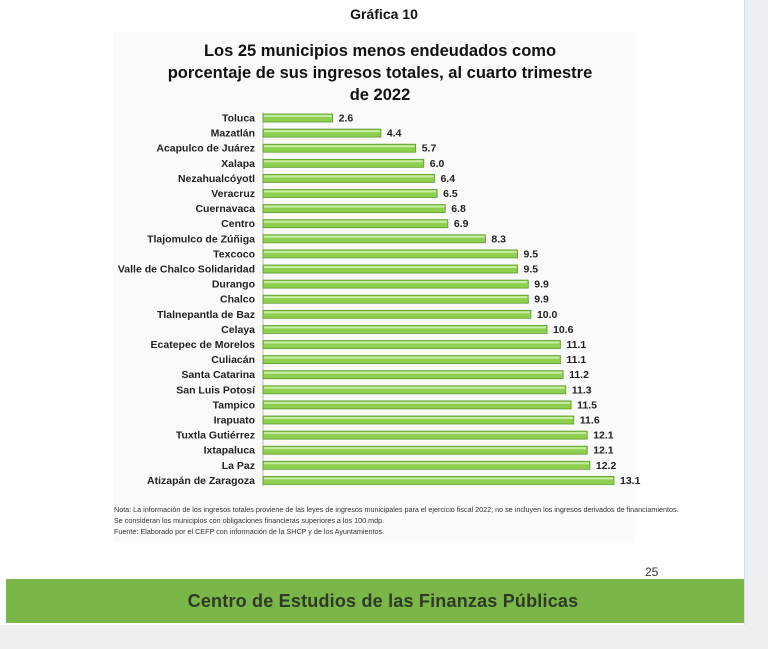 The width and height of the screenshot is (768, 649). Describe the element at coordinates (225, 209) in the screenshot. I see `category-label: Cuernavaca` at that location.